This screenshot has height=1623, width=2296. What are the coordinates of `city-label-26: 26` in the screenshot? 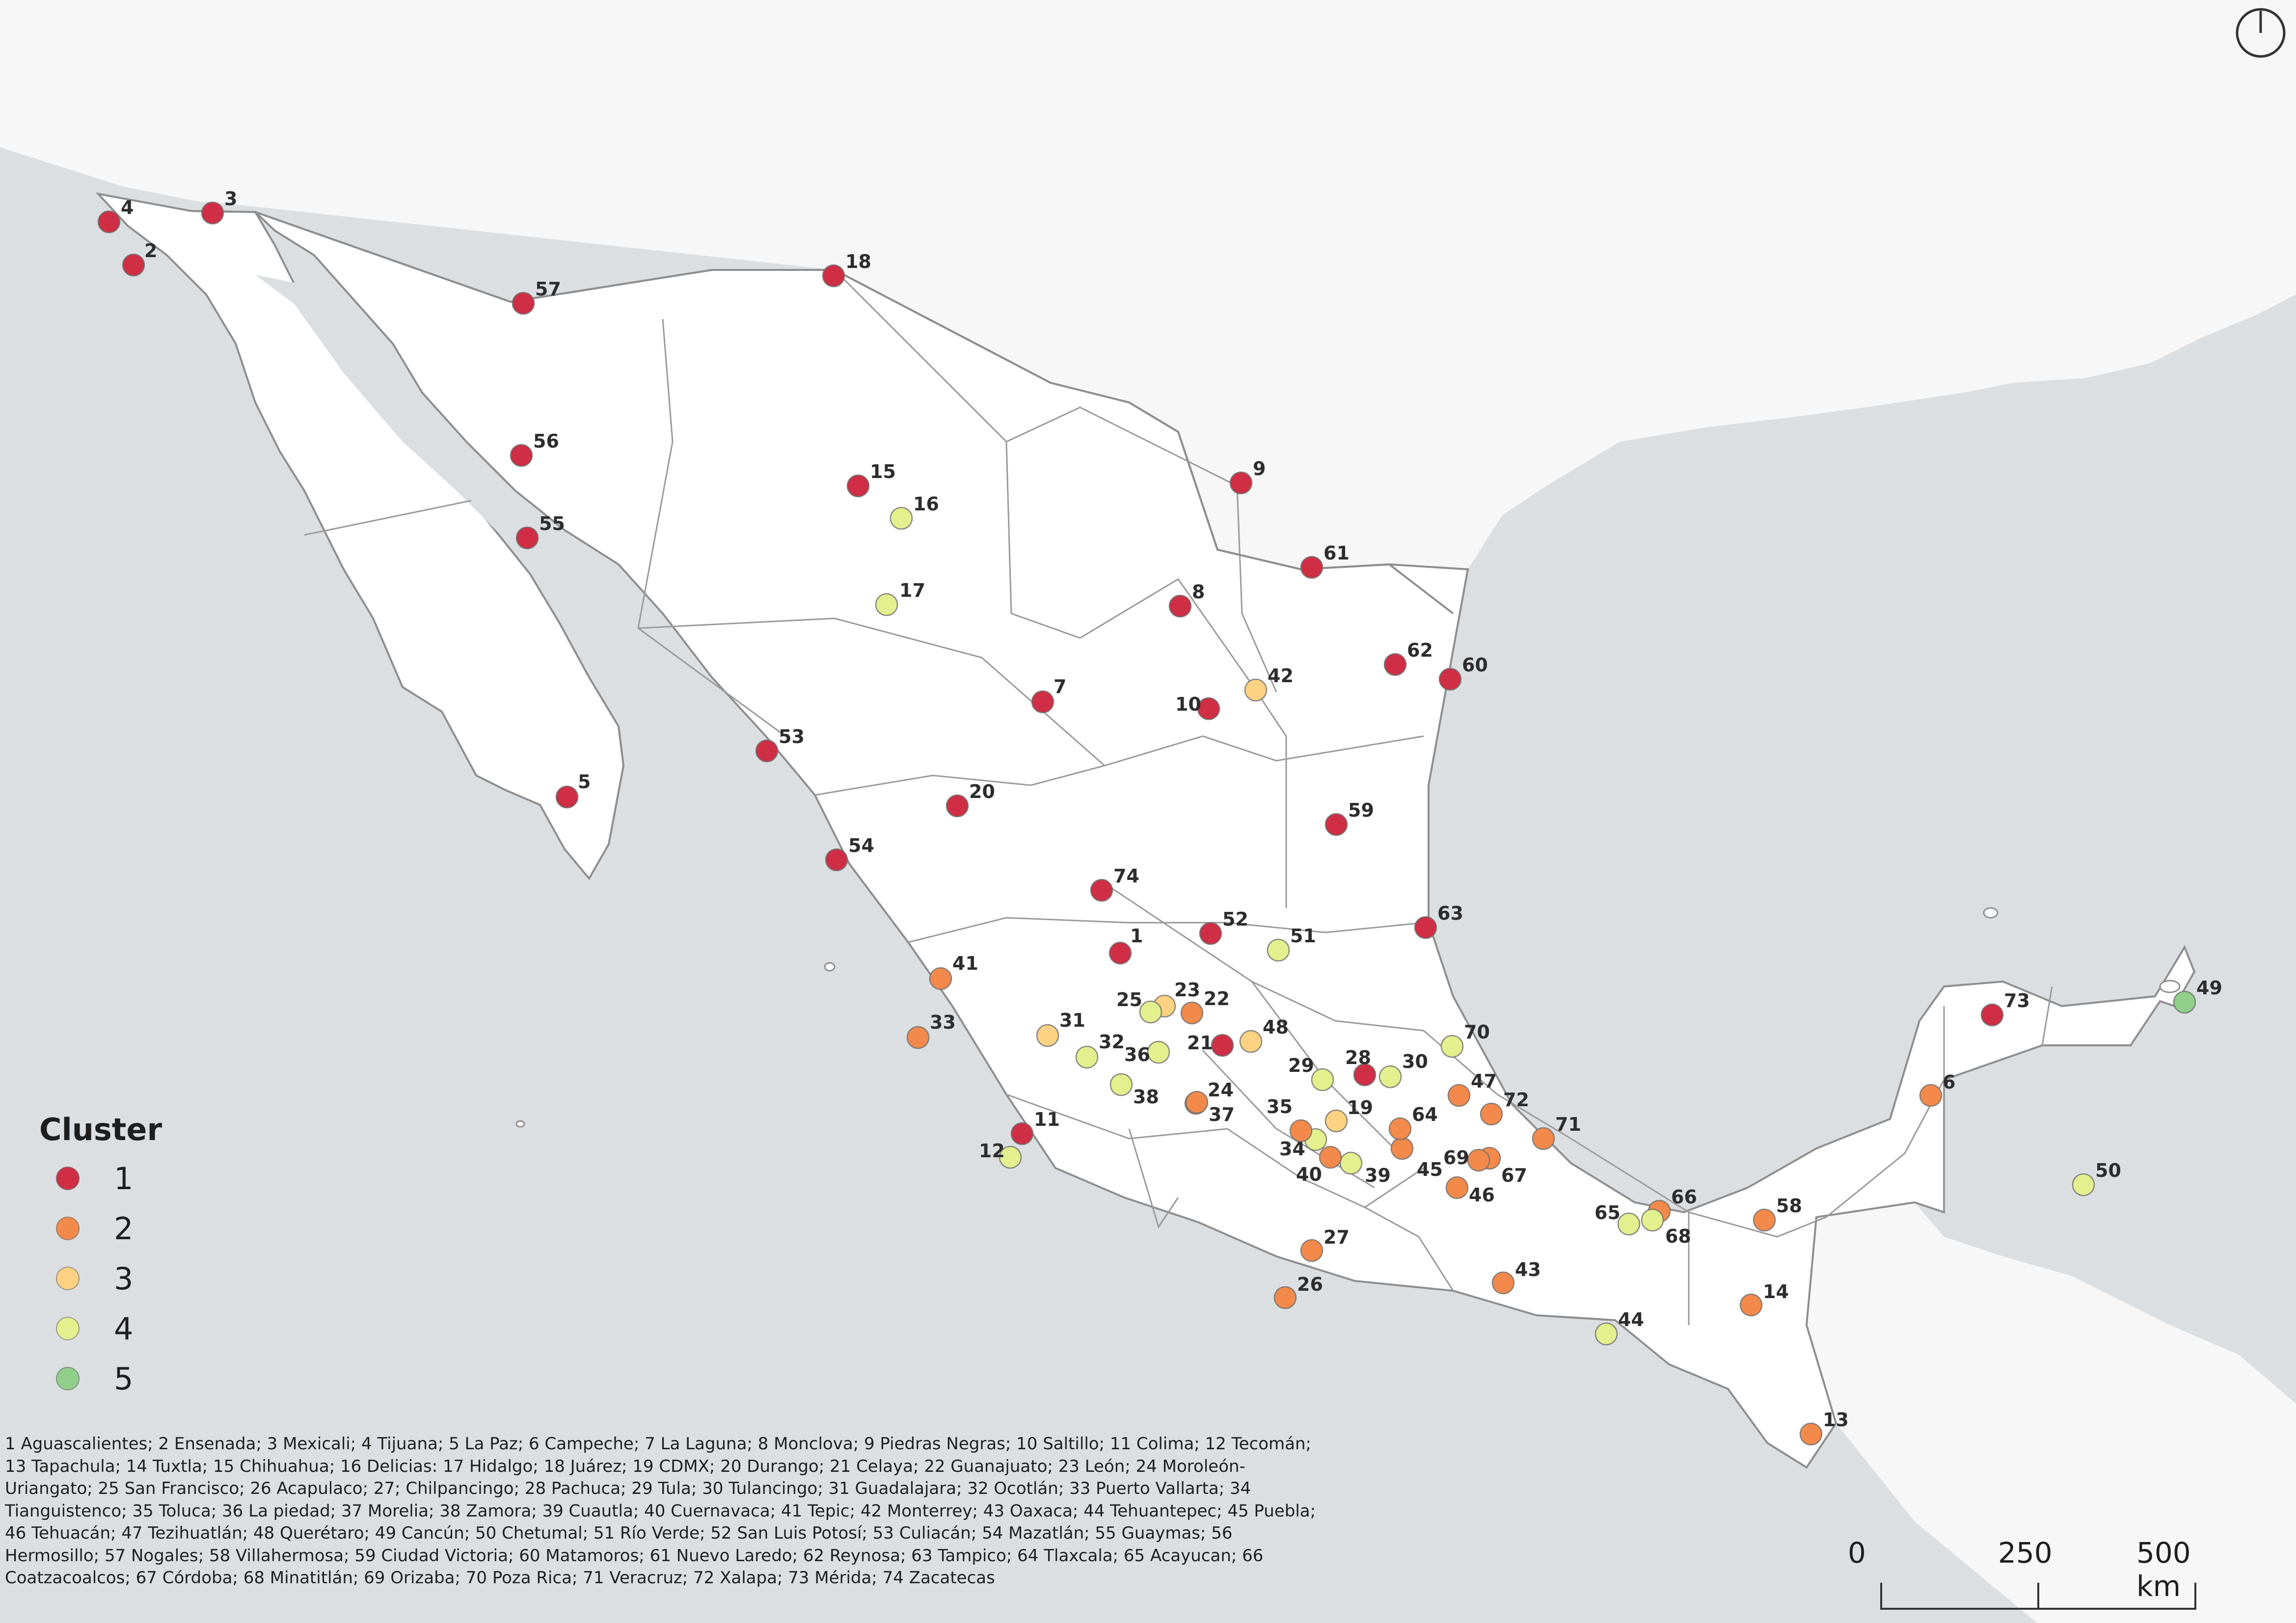 It's located at (1310, 1284).